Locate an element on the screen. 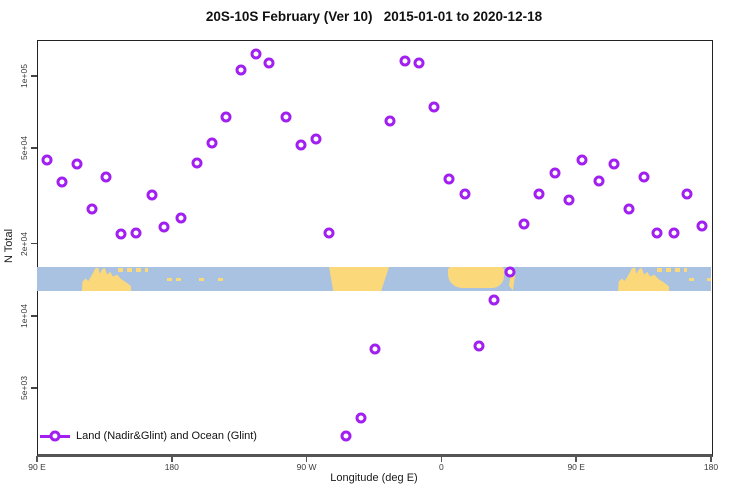 The width and height of the screenshot is (750, 500). x-axis-title: Longitude (deg E) is located at coordinates (374, 478).